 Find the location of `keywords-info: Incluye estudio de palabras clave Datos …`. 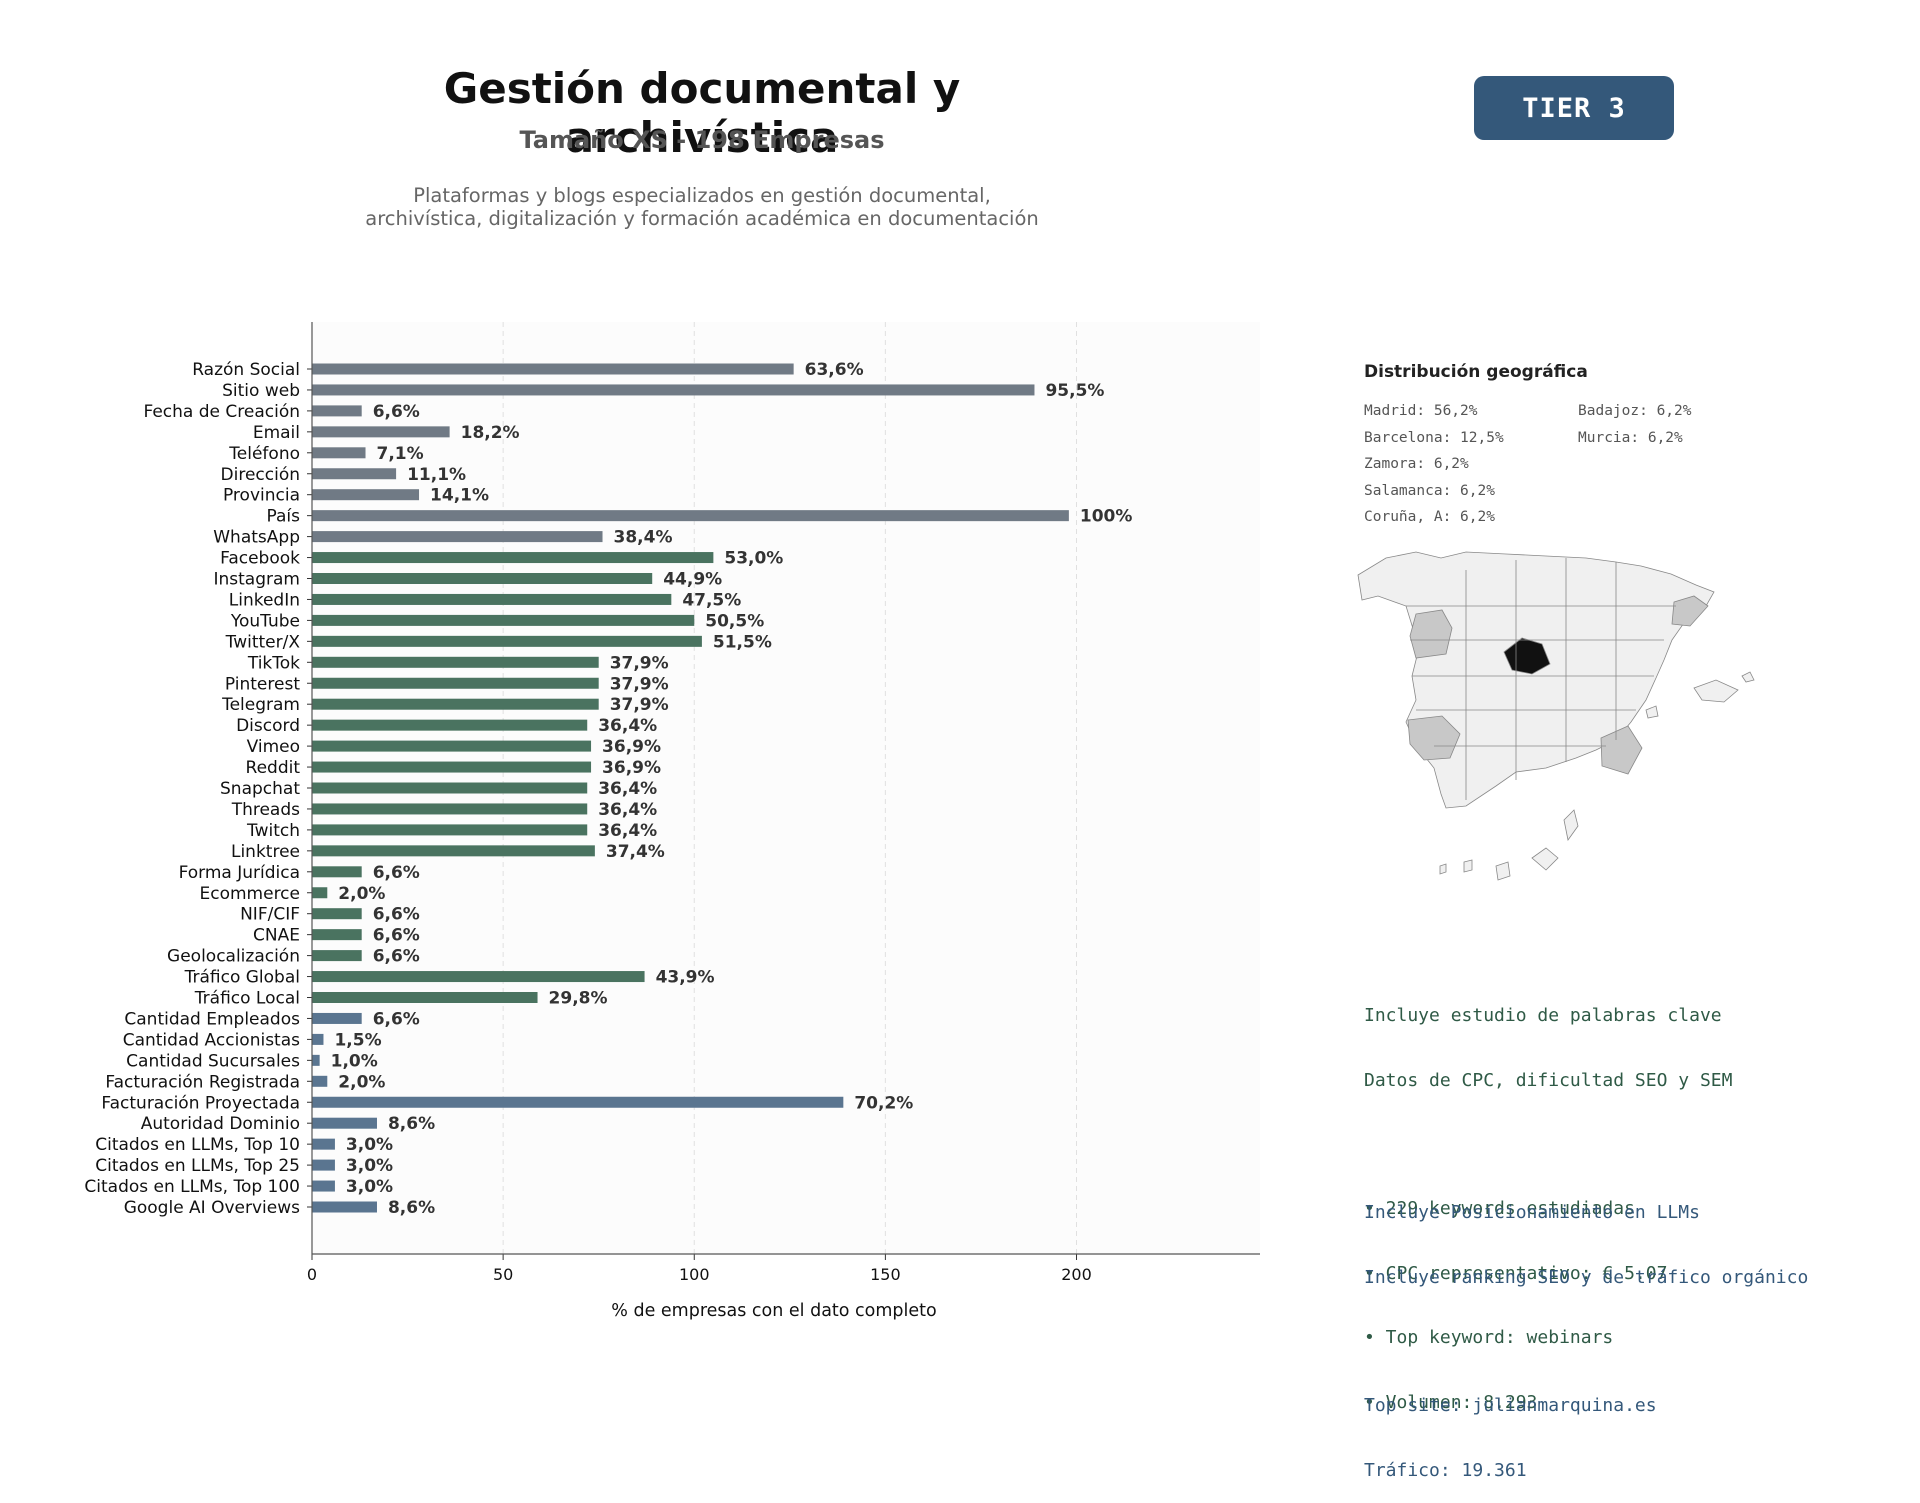

keywords-info: Incluye estudio de palabras clave Datos … is located at coordinates (1548, 1198).